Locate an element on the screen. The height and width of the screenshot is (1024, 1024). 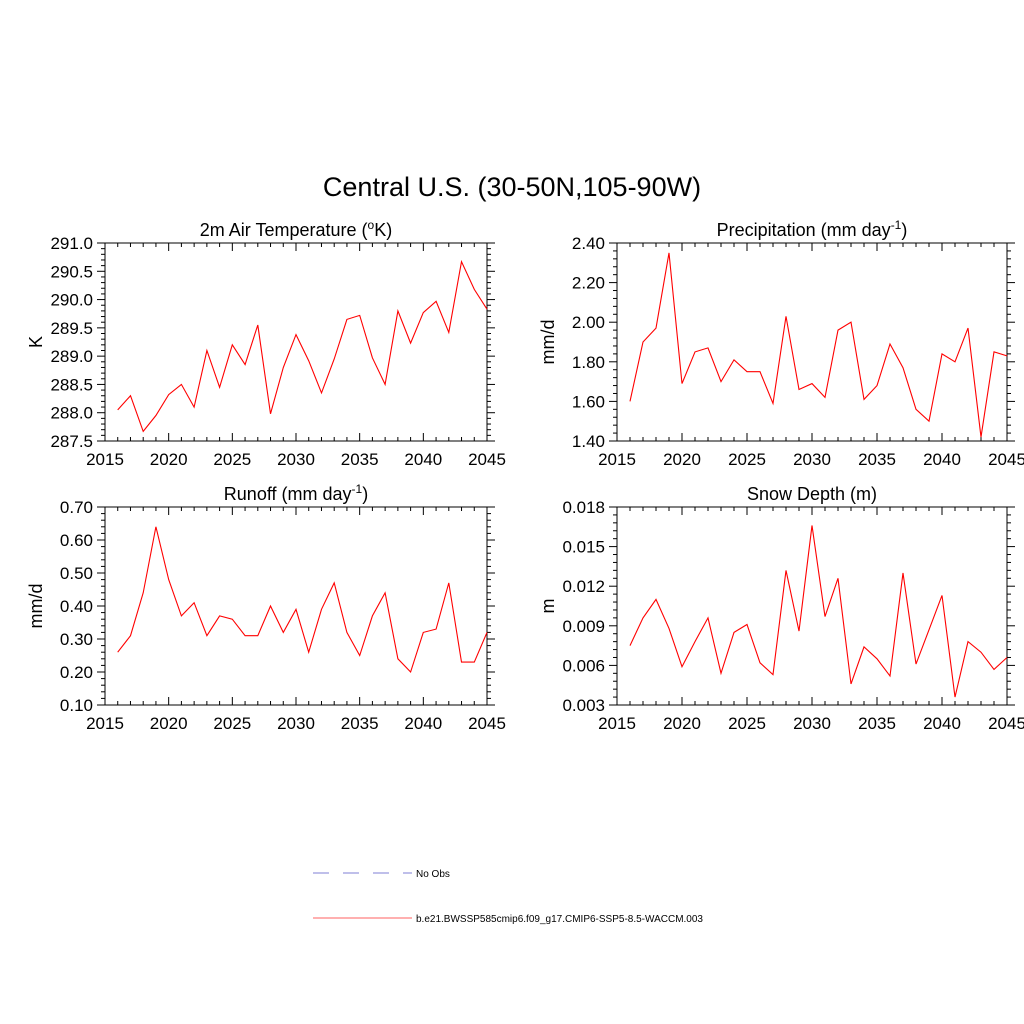
y-tick-label: 0.40 is located at coordinates (76, 606).